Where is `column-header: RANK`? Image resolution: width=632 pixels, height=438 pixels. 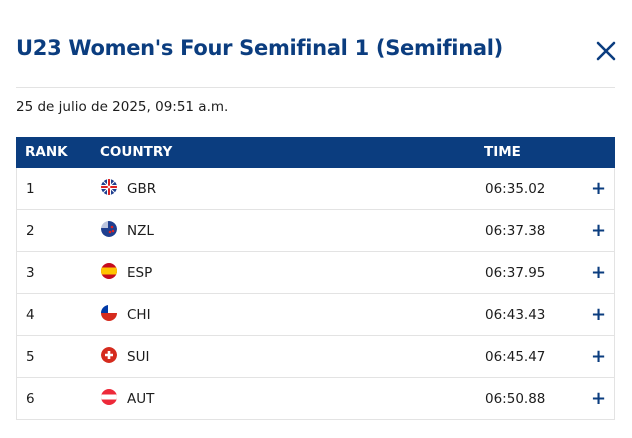 column-header: RANK is located at coordinates (46, 152).